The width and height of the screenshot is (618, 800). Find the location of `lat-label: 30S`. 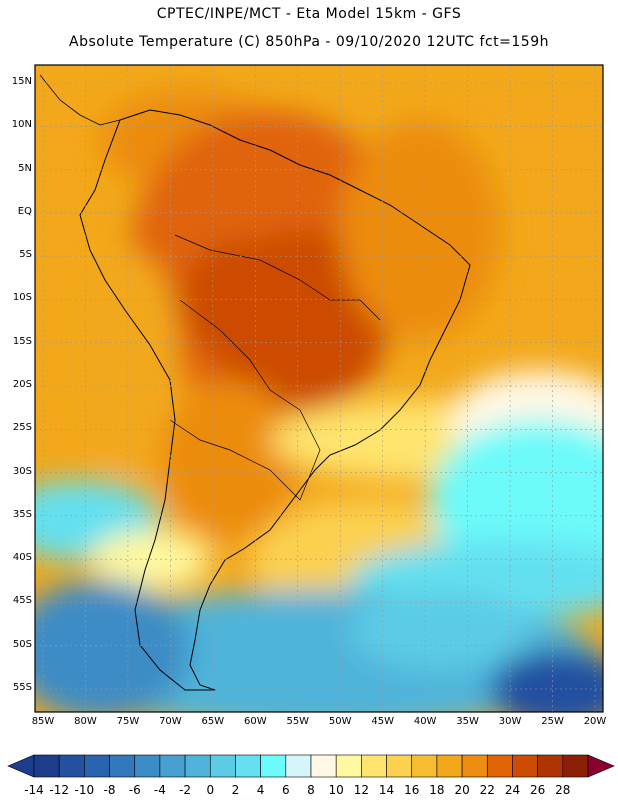

lat-label: 30S is located at coordinates (22, 471).